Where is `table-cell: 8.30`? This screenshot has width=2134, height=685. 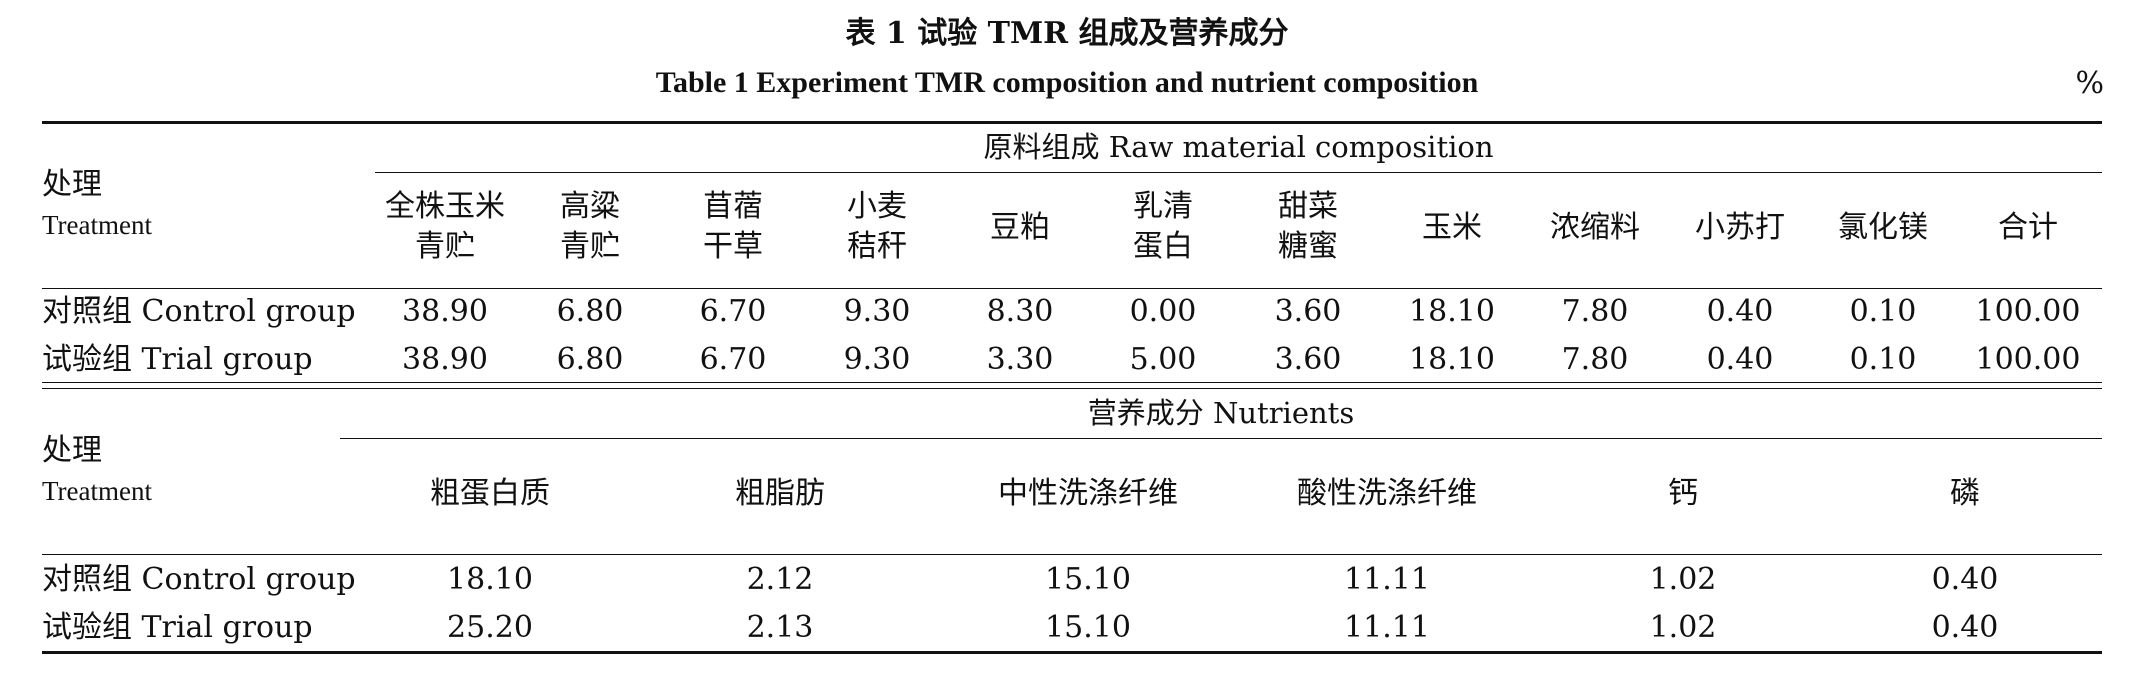 table-cell: 8.30 is located at coordinates (1020, 311).